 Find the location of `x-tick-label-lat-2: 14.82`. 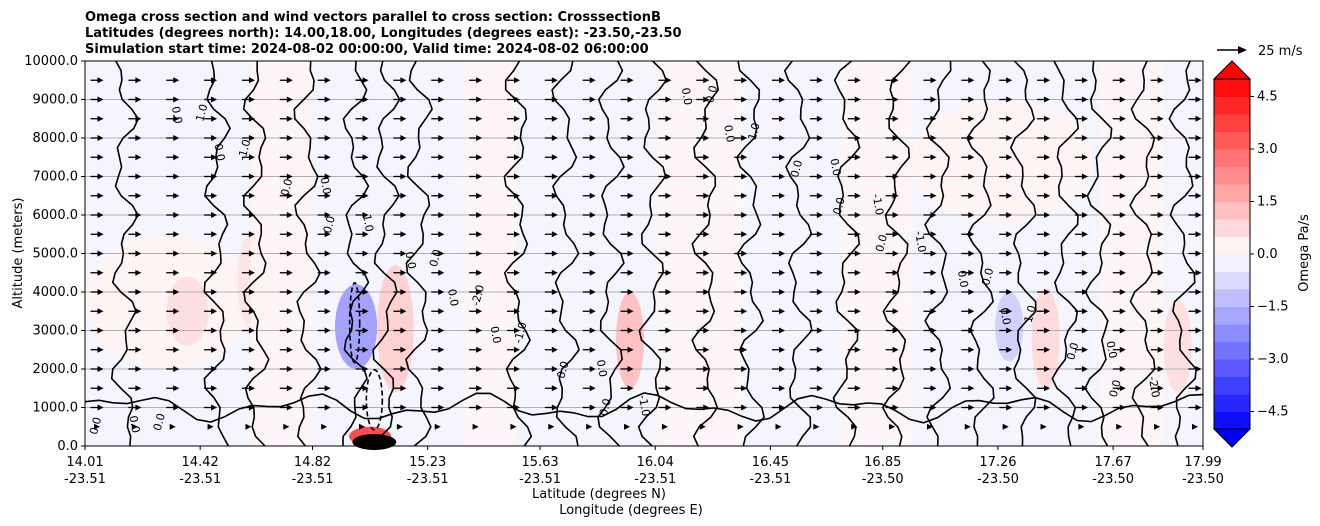

x-tick-label-lat-2: 14.82 is located at coordinates (312, 462).